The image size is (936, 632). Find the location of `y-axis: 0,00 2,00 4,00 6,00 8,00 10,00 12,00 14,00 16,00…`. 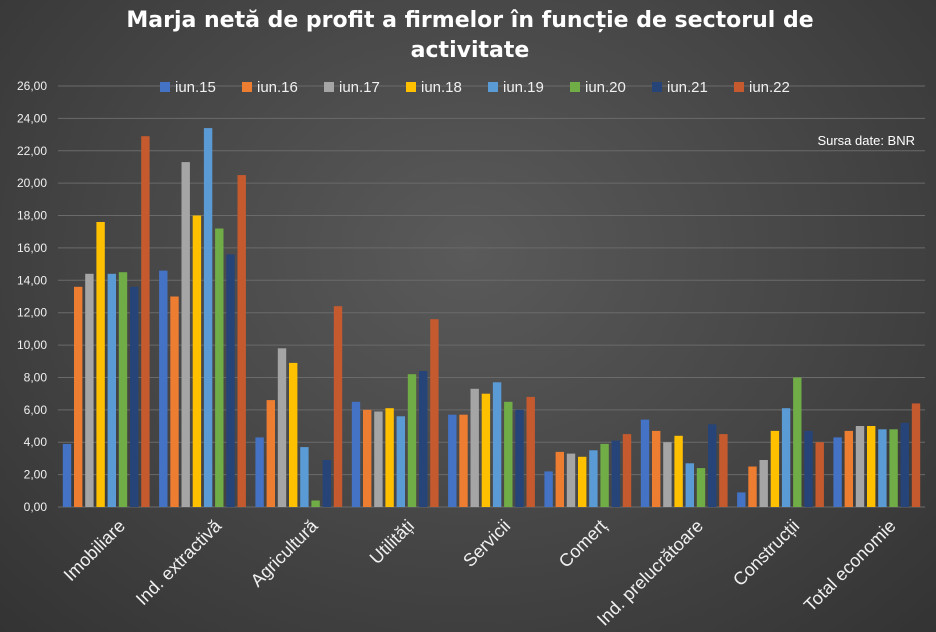

y-axis: 0,00 2,00 4,00 6,00 8,00 10,00 12,00 14,00 16,00… is located at coordinates (32, 296).